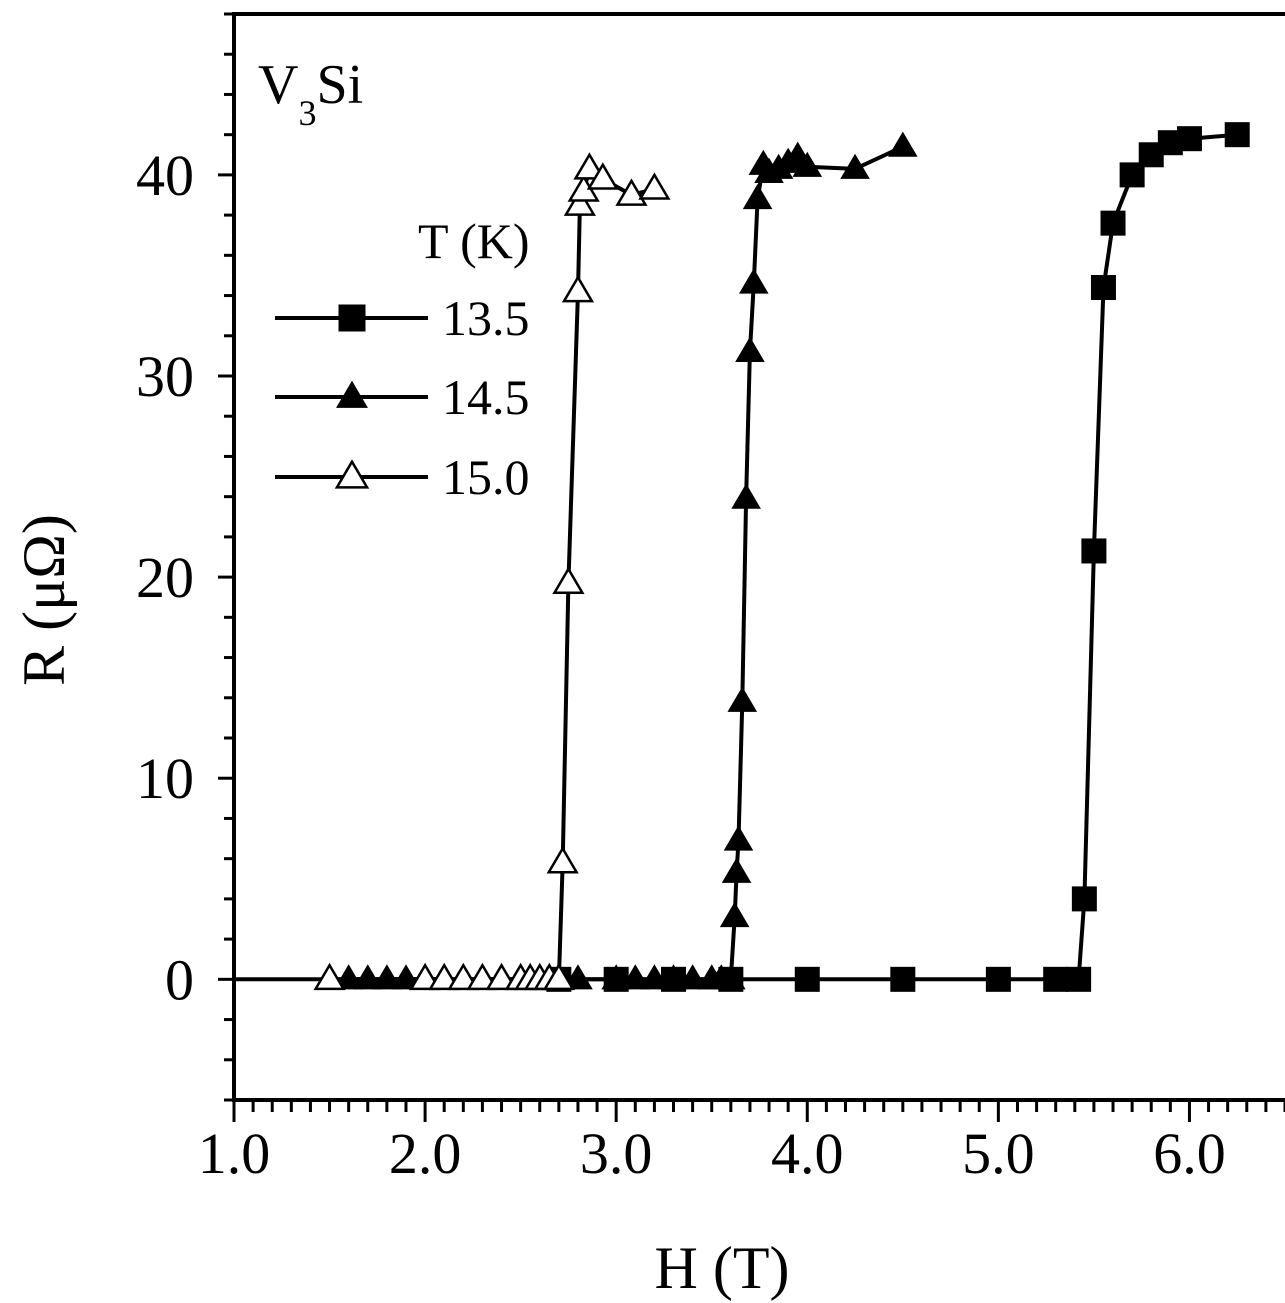 The height and width of the screenshot is (1303, 1285). I want to click on y-tick-labels: 0 10 20 30 40, so click(165, 577).